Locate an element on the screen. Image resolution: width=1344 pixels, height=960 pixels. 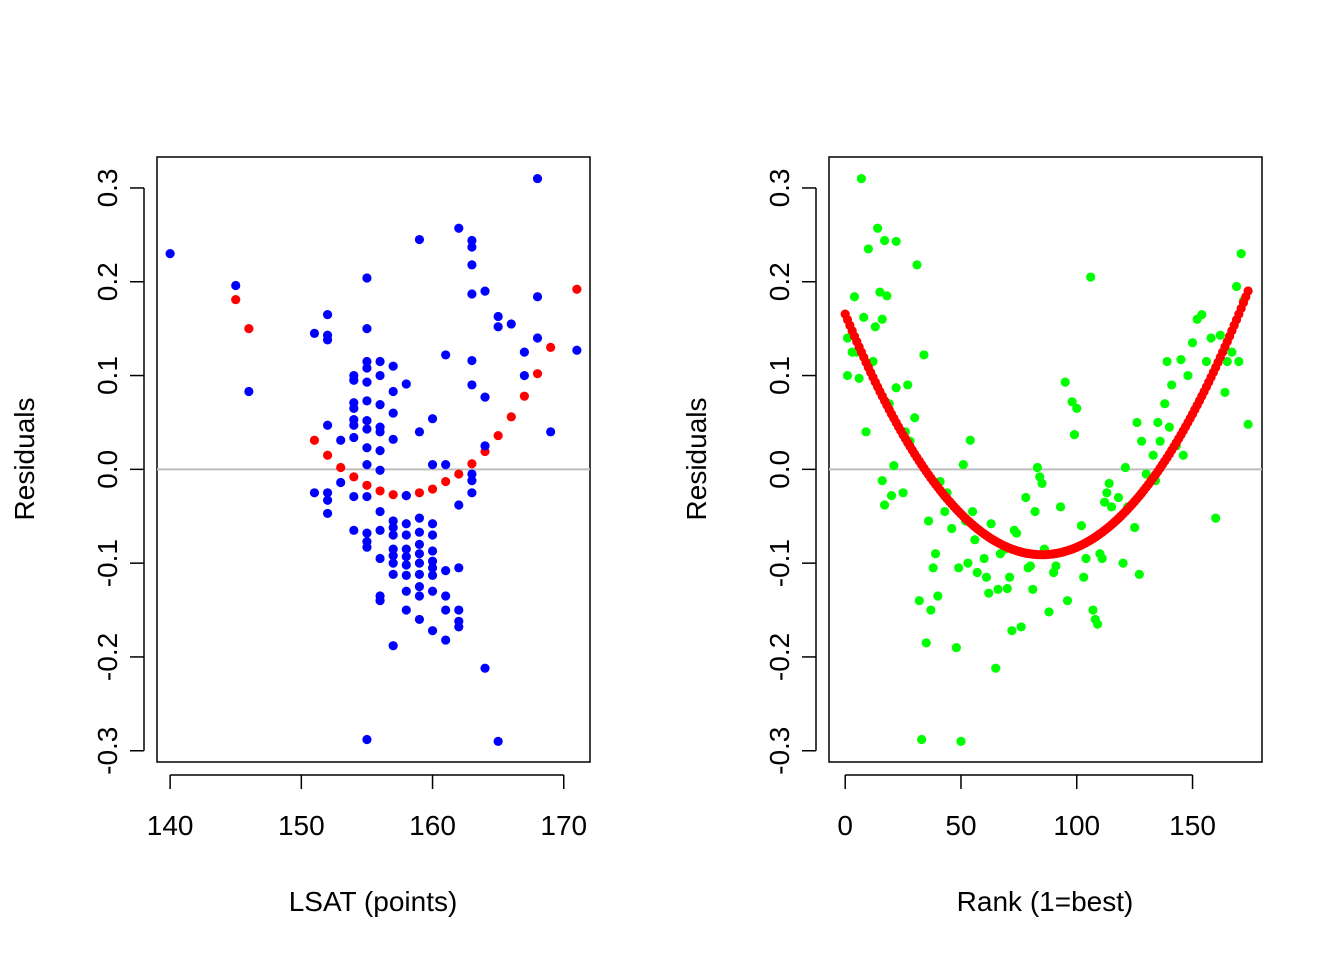
y-tick-label: -0.2 is located at coordinates (107, 657).